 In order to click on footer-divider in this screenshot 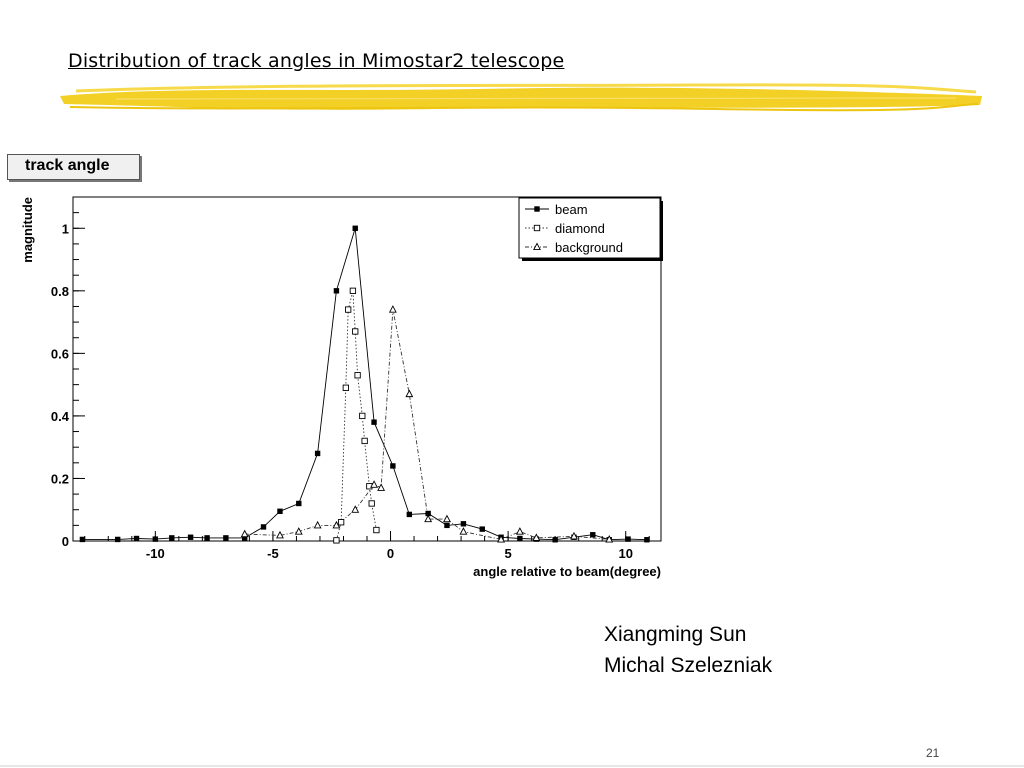, I will do `click(512, 766)`.